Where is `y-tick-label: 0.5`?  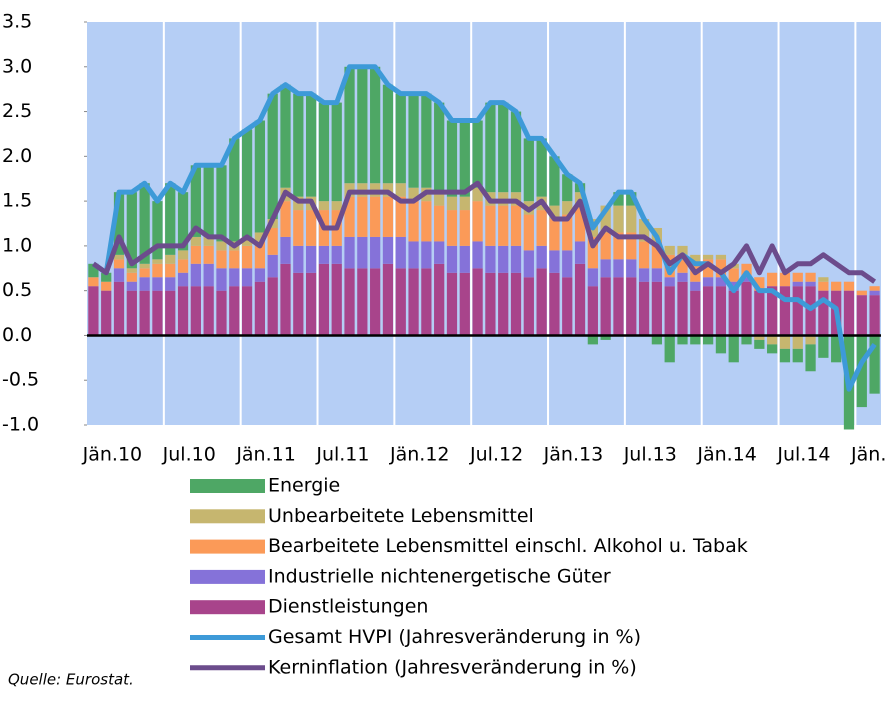
y-tick-label: 0.5 is located at coordinates (17, 290).